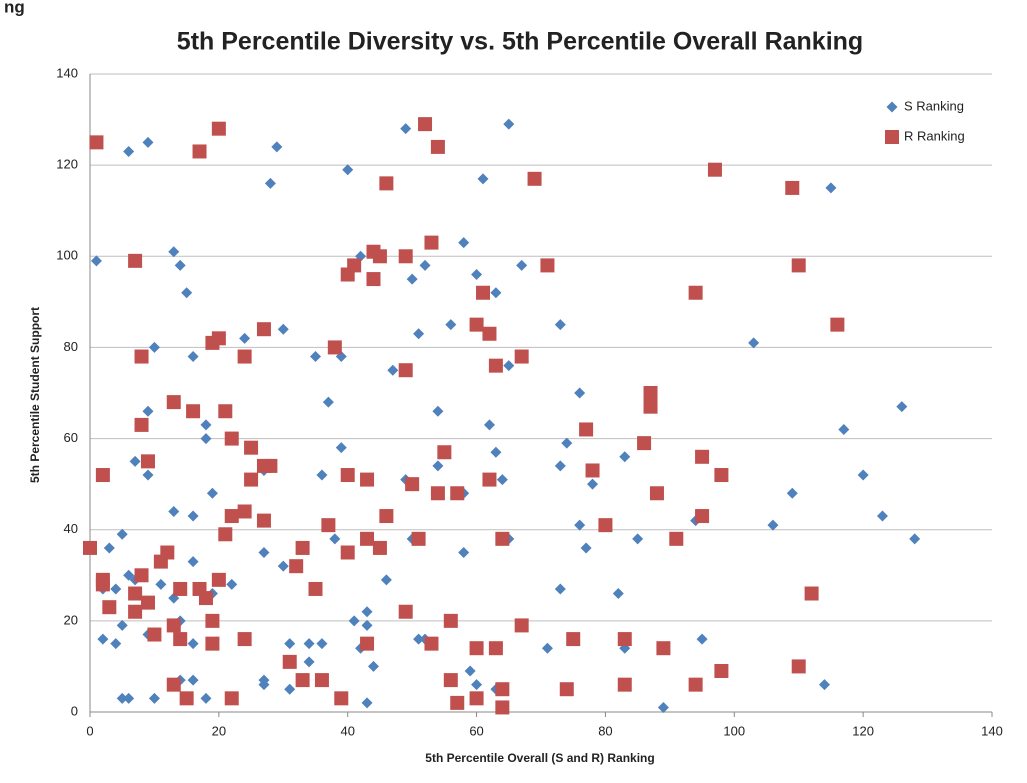 The width and height of the screenshot is (1027, 783). I want to click on x-tick-label: 20, so click(219, 730).